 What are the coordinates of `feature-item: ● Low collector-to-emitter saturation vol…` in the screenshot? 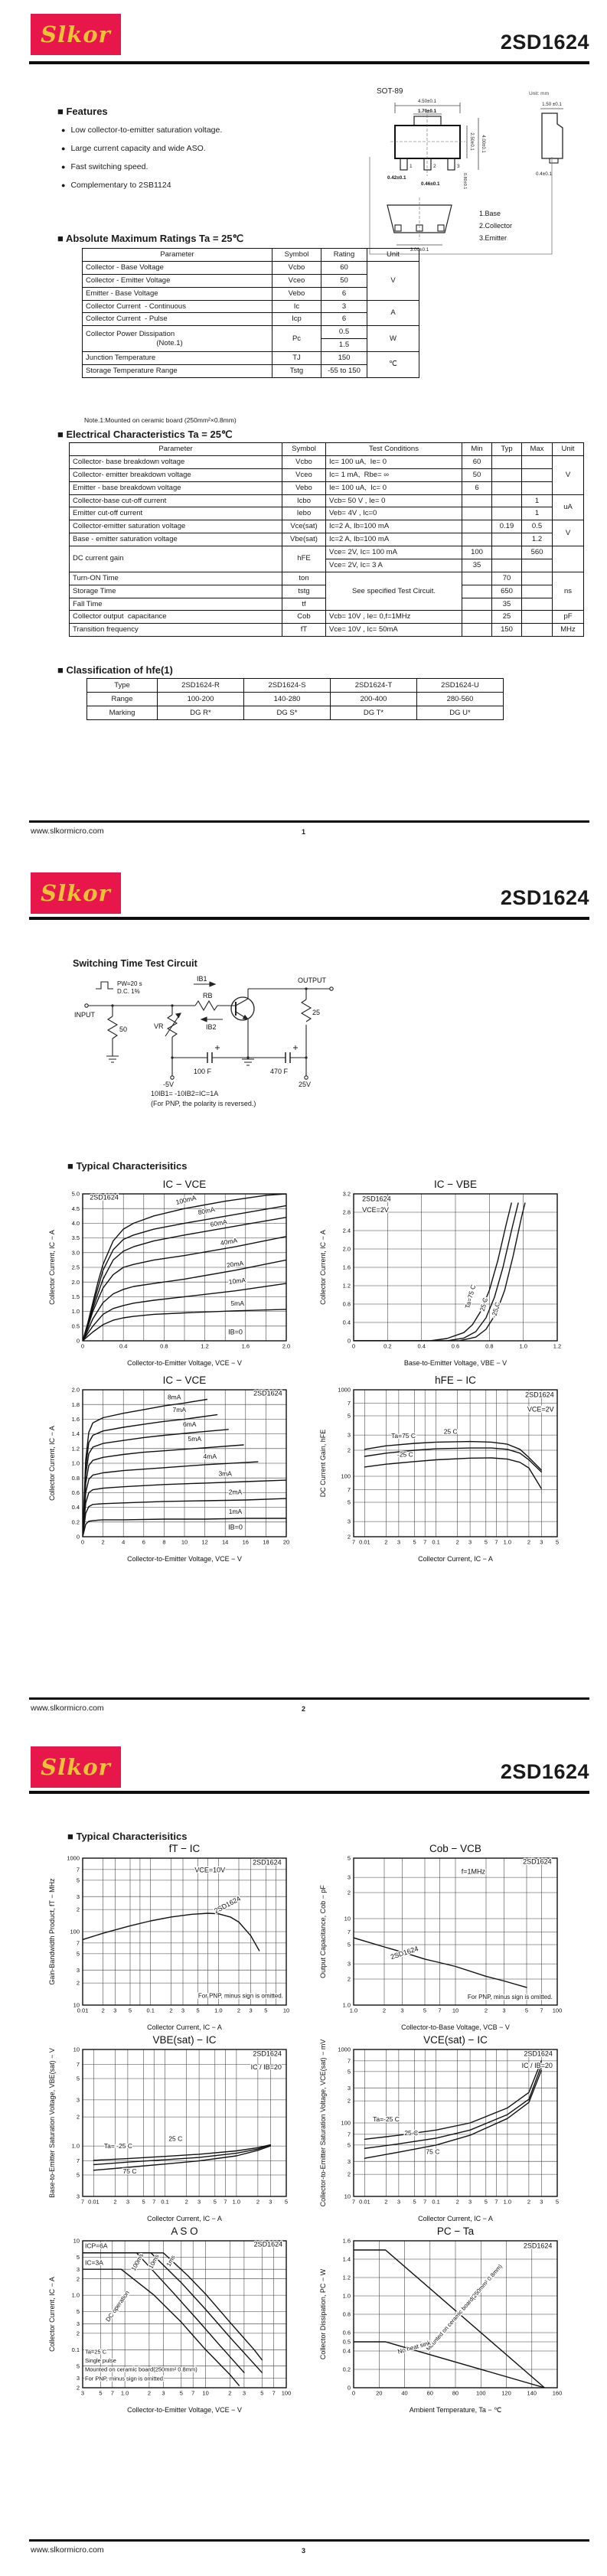 It's located at (142, 130).